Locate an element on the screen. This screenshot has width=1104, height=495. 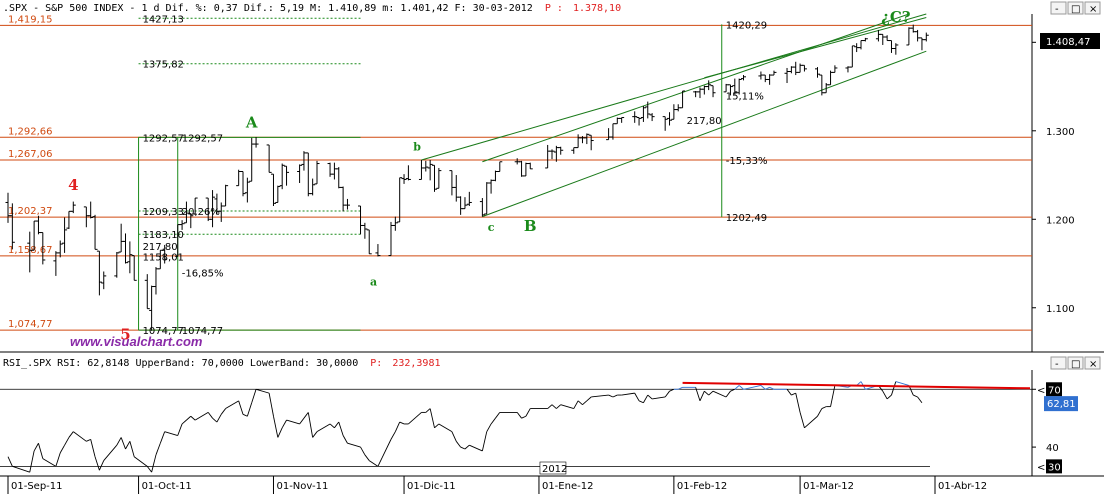
level-label: 1,419,15 is located at coordinates (30, 19).